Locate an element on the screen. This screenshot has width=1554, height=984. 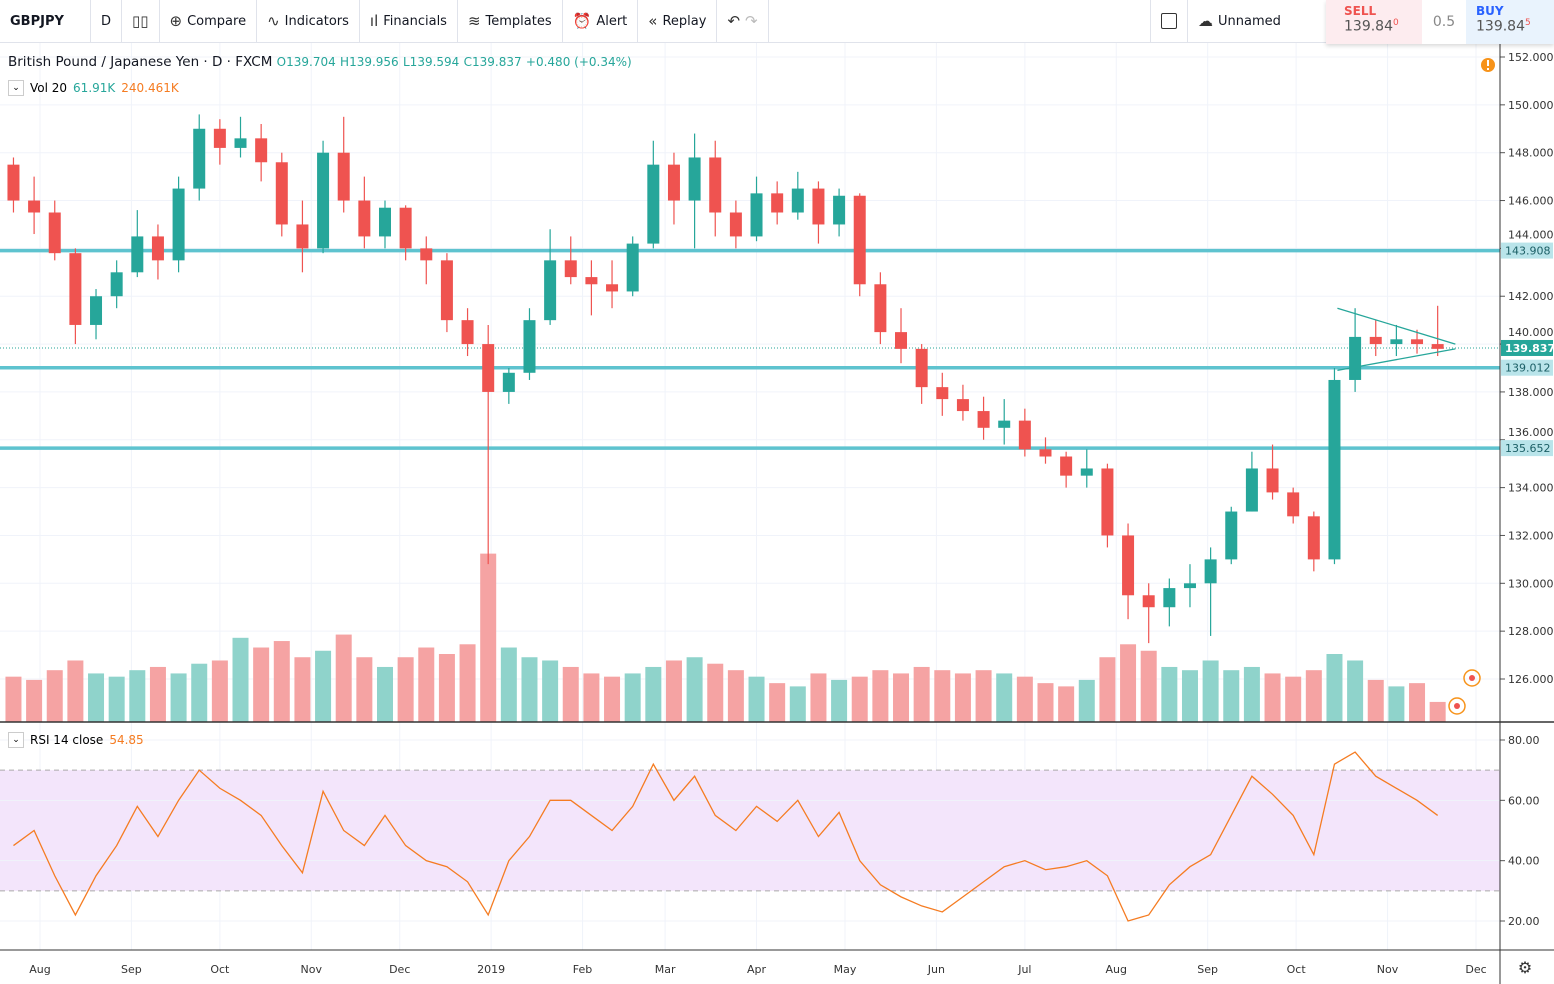
price-axis-label: 146.000 is located at coordinates (1531, 201).